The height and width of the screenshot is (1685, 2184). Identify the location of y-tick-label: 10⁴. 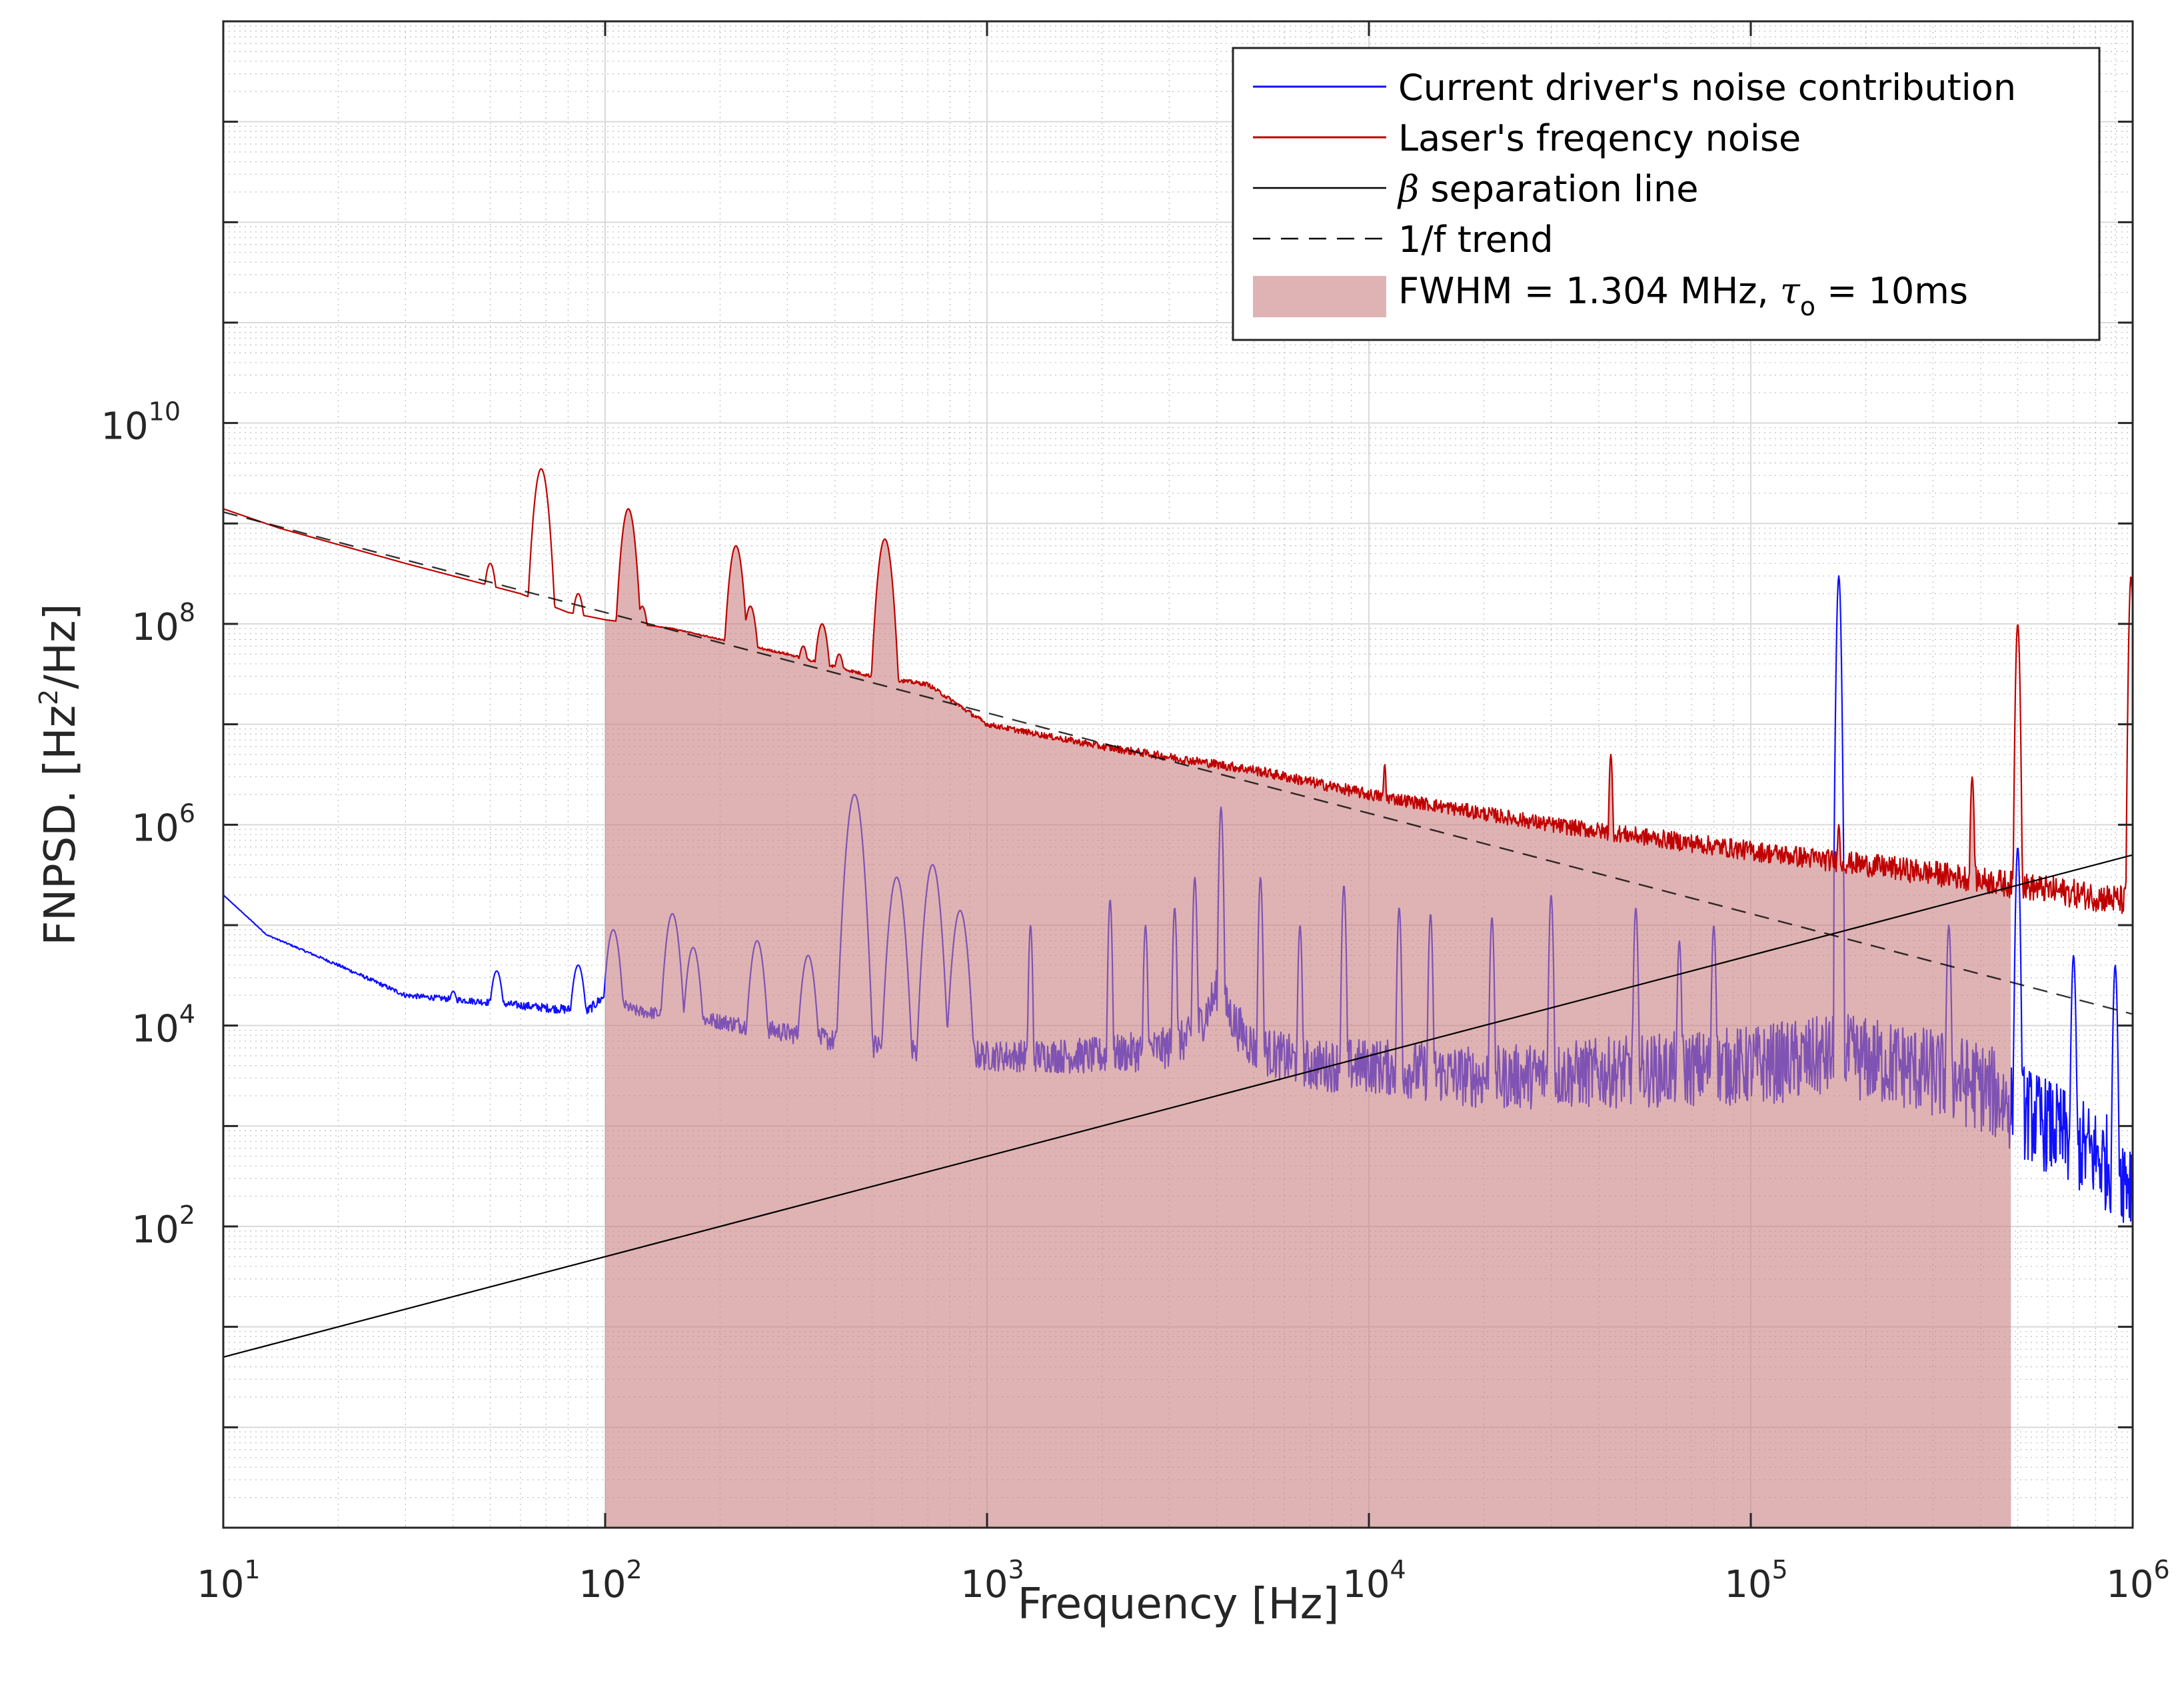
(163, 1026).